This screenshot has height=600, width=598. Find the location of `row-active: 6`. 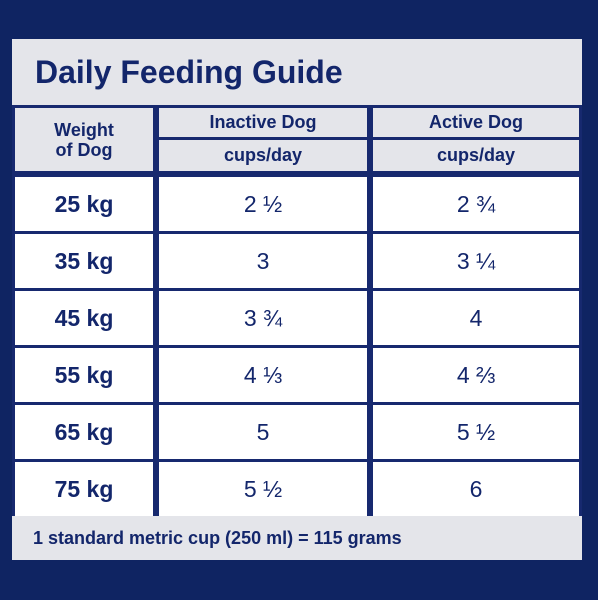

row-active: 6 is located at coordinates (476, 489).